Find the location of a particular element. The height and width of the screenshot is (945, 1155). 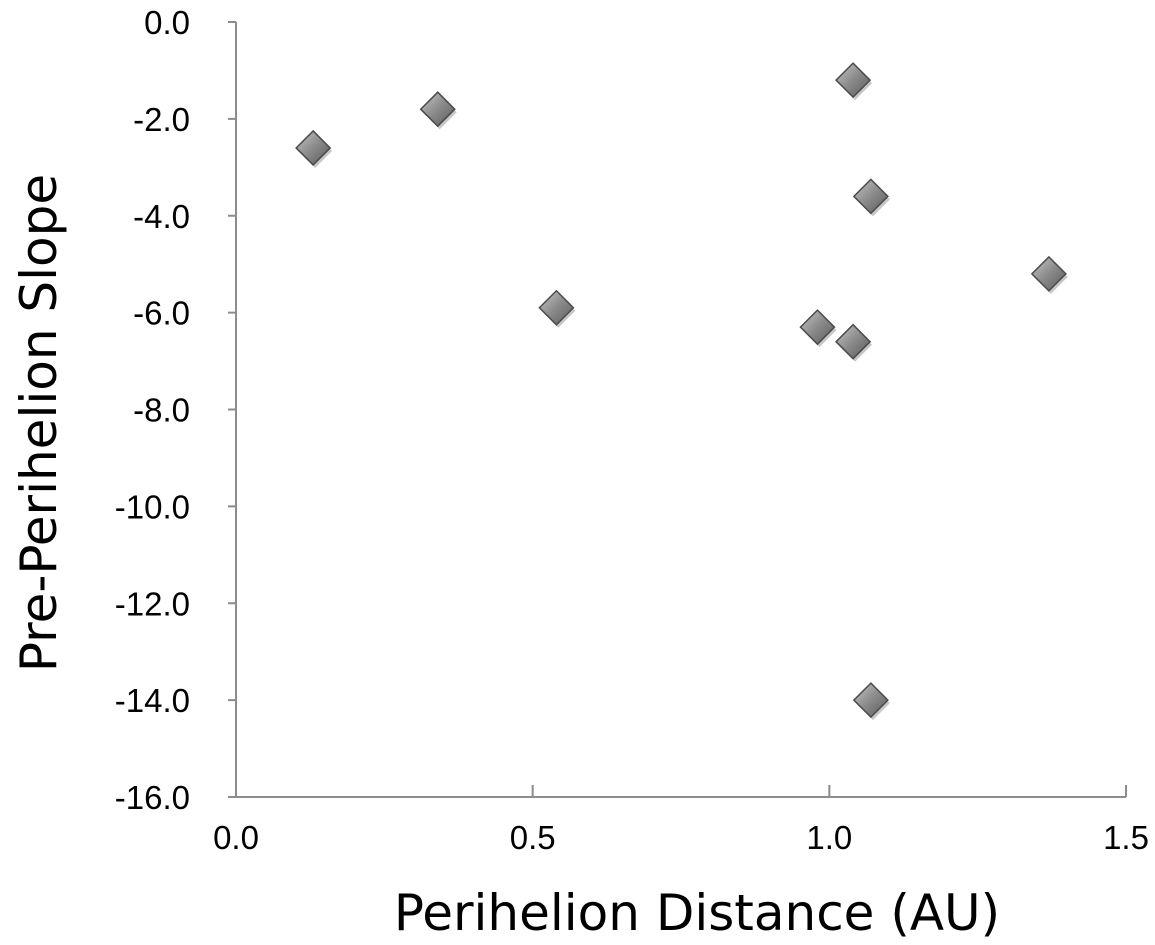

y-tick-label: -10.0 is located at coordinates (152, 506).